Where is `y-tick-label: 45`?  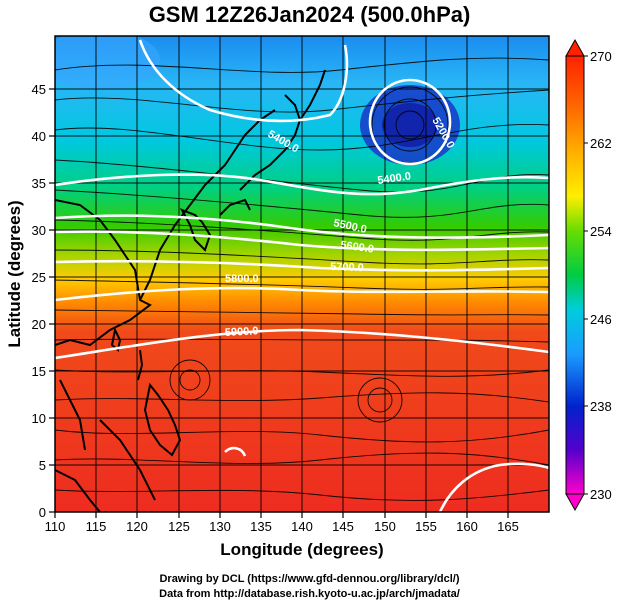 y-tick-label: 45 is located at coordinates (39, 89).